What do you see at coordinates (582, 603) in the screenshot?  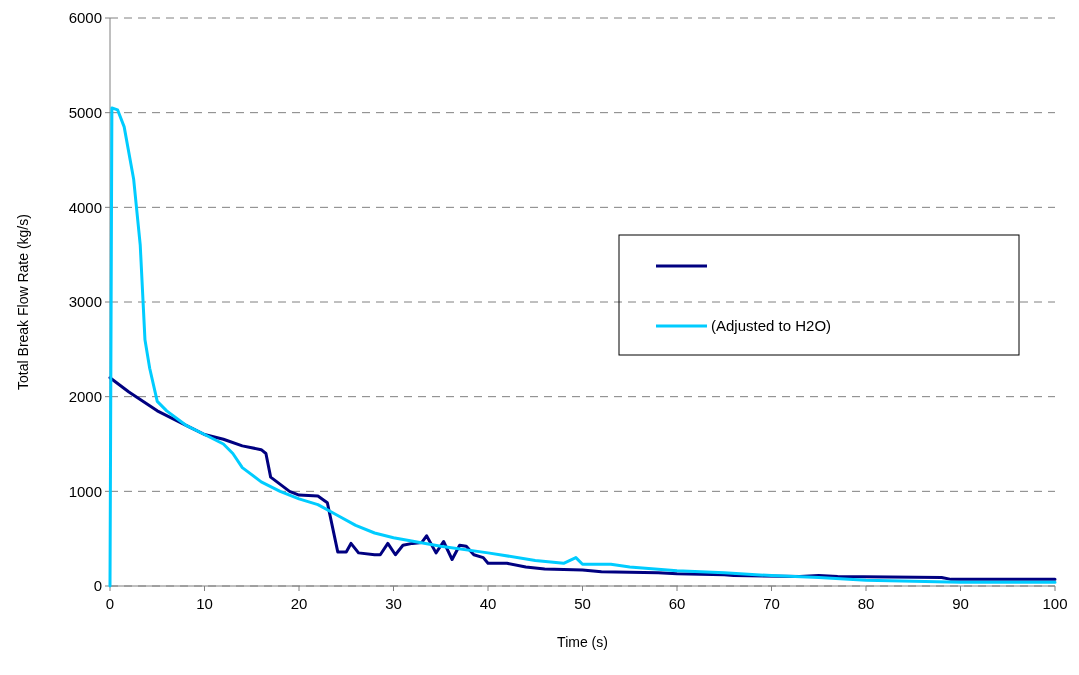 I see `x-tick-label: 50` at bounding box center [582, 603].